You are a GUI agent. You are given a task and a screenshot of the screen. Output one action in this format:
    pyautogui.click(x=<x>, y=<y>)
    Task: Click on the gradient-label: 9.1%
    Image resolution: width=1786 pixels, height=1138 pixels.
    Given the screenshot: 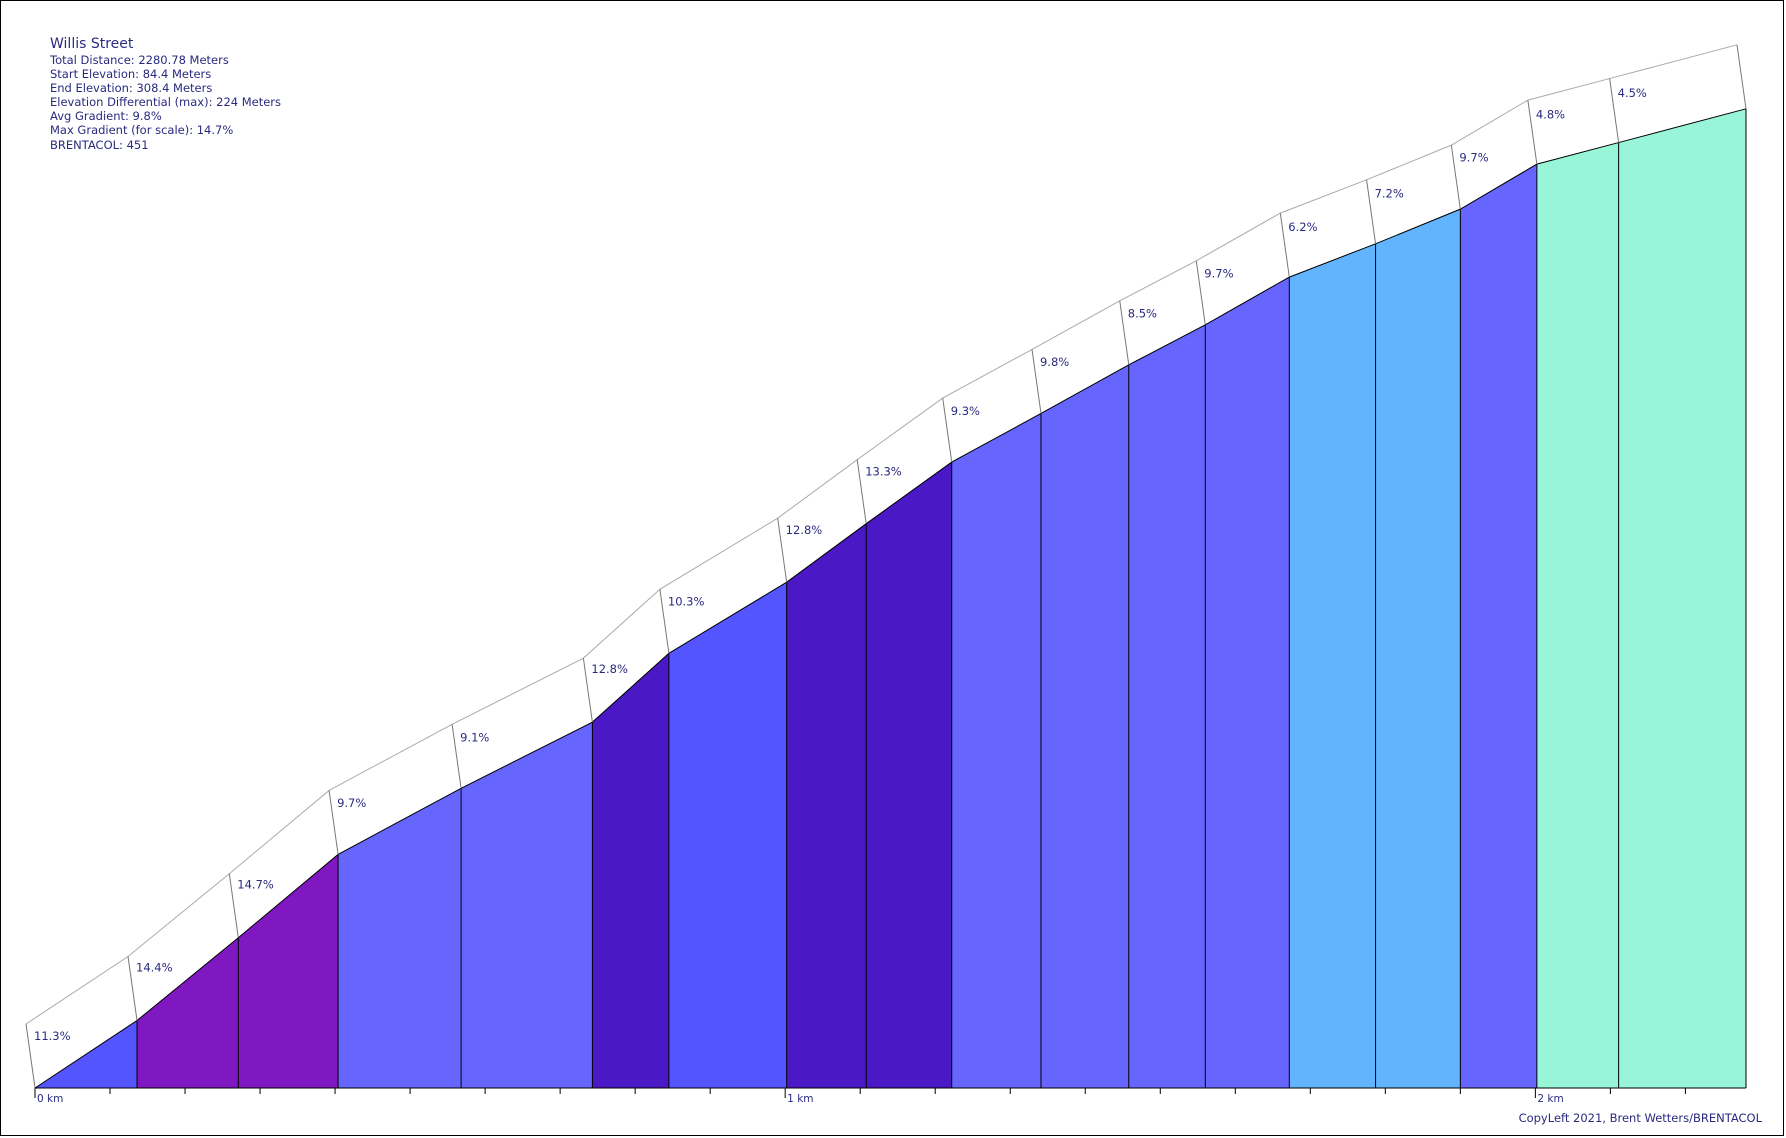 What is the action you would take?
    pyautogui.click(x=474, y=737)
    